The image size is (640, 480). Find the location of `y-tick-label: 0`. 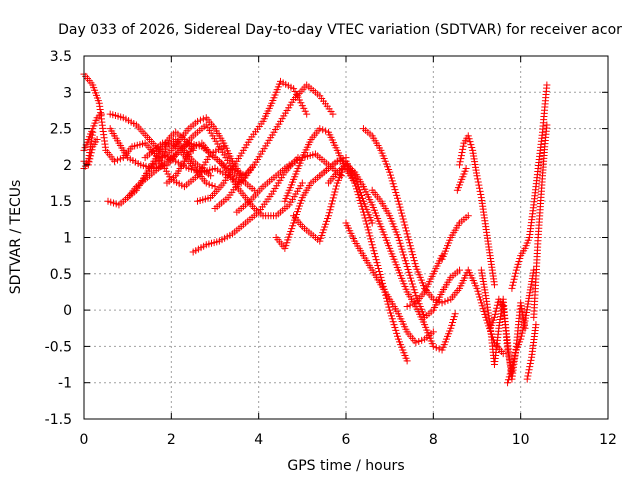

y-tick-label: 0 is located at coordinates (67, 311).